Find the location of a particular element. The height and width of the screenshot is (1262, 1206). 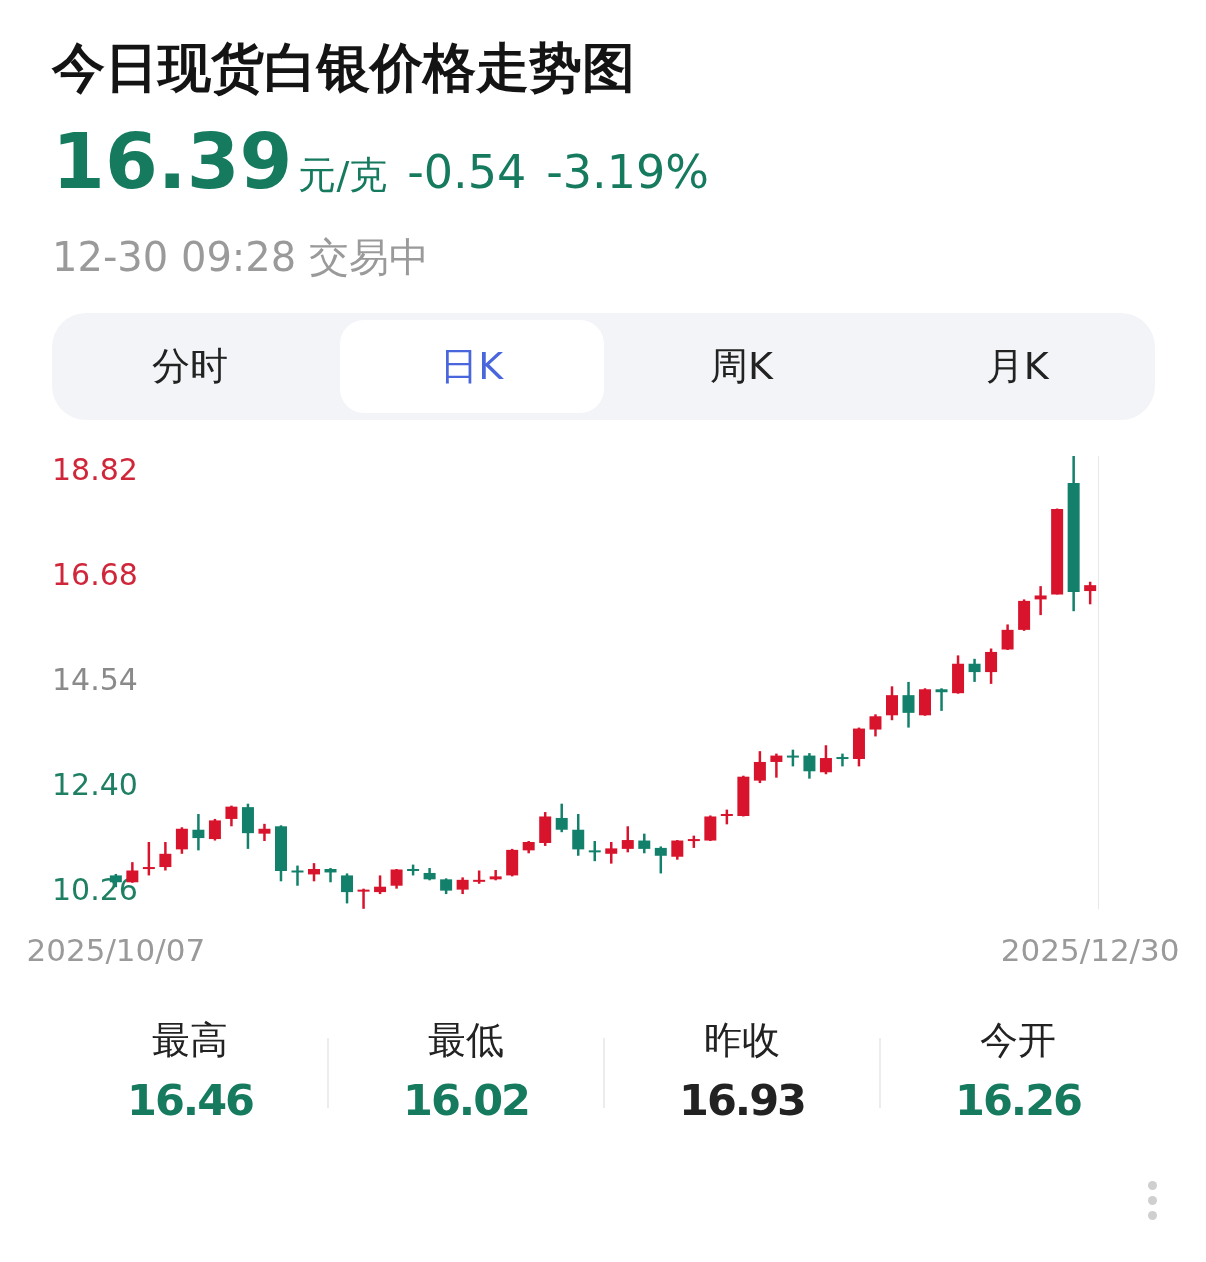

x-tick-label: 2025/12/30 is located at coordinates (1090, 950).